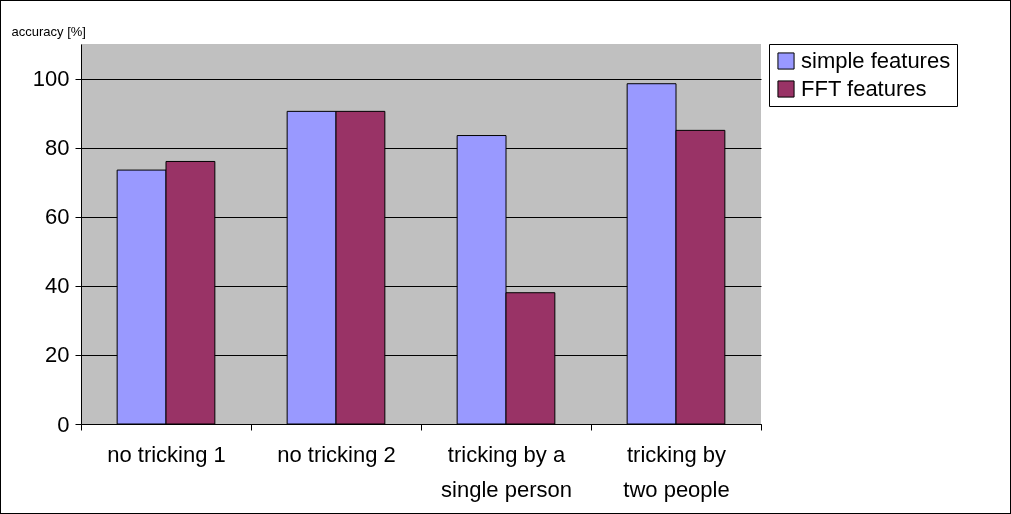 The image size is (1011, 514). I want to click on y-tick-label: 80, so click(57, 148).